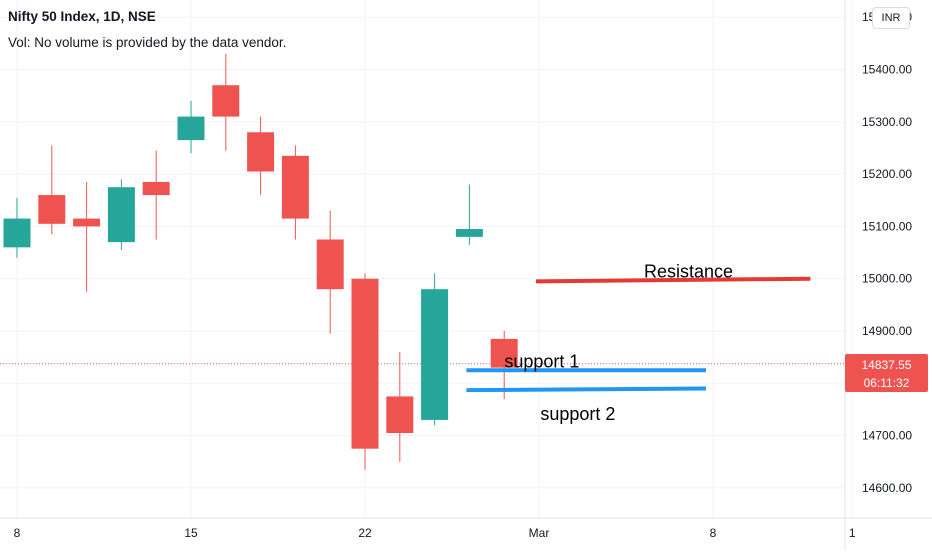 The width and height of the screenshot is (932, 555). I want to click on date-tick-label: 22, so click(365, 533).